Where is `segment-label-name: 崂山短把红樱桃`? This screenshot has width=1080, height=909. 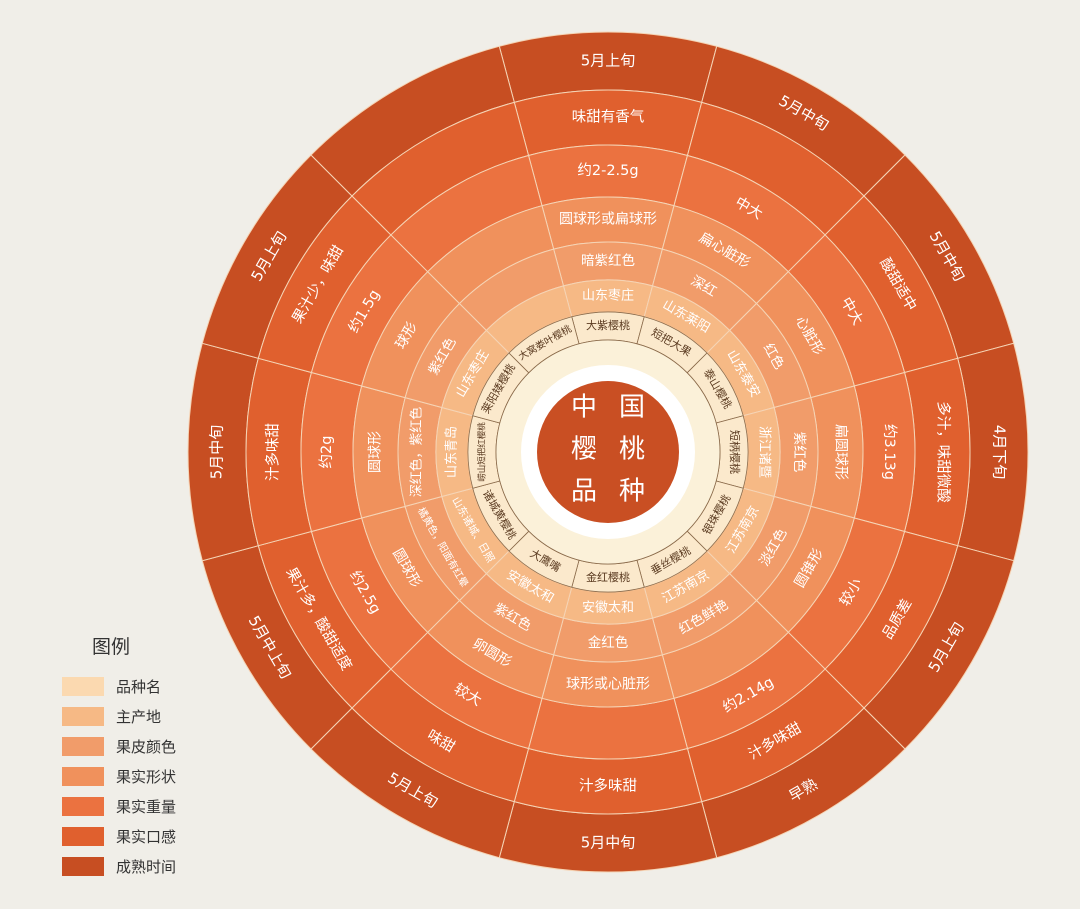 segment-label-name: 崂山短把红樱桃 is located at coordinates (482, 452).